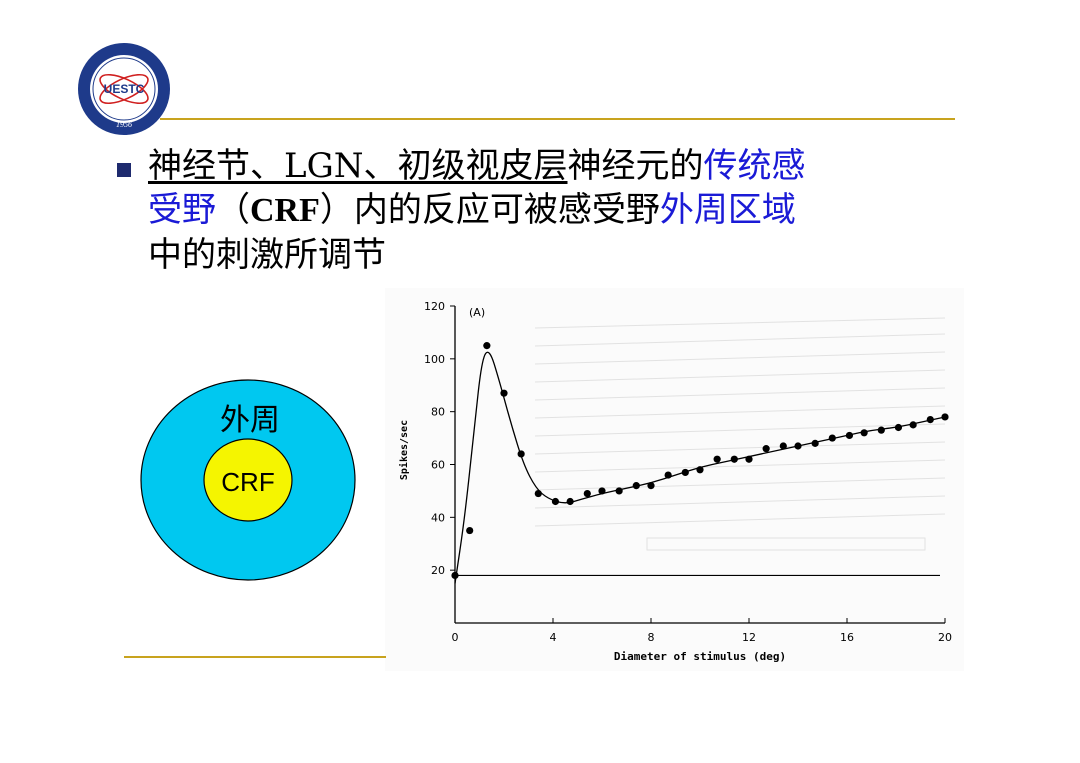  I want to click on y-tick-label: 40, so click(438, 517).